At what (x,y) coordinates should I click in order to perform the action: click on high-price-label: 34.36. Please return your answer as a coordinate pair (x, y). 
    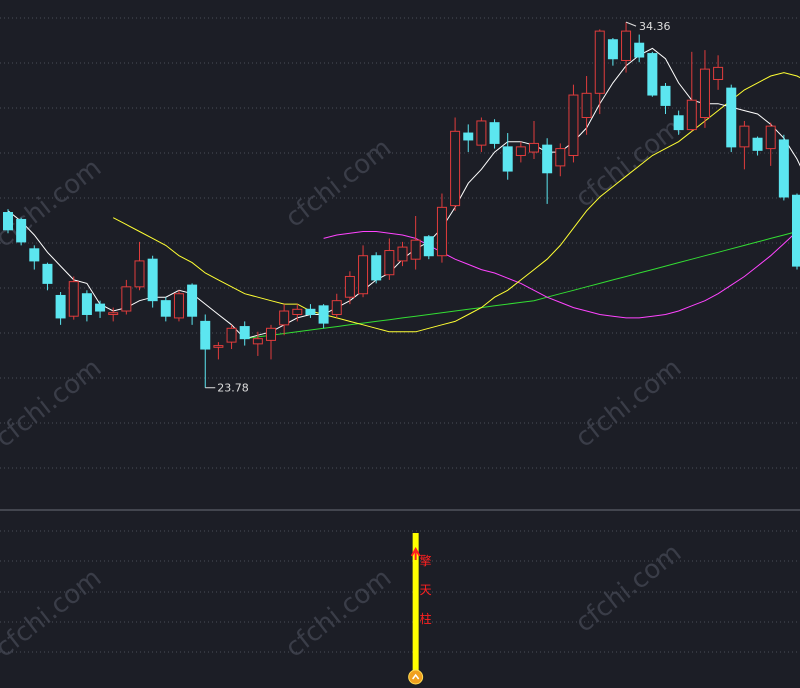
    Looking at the image, I should click on (655, 26).